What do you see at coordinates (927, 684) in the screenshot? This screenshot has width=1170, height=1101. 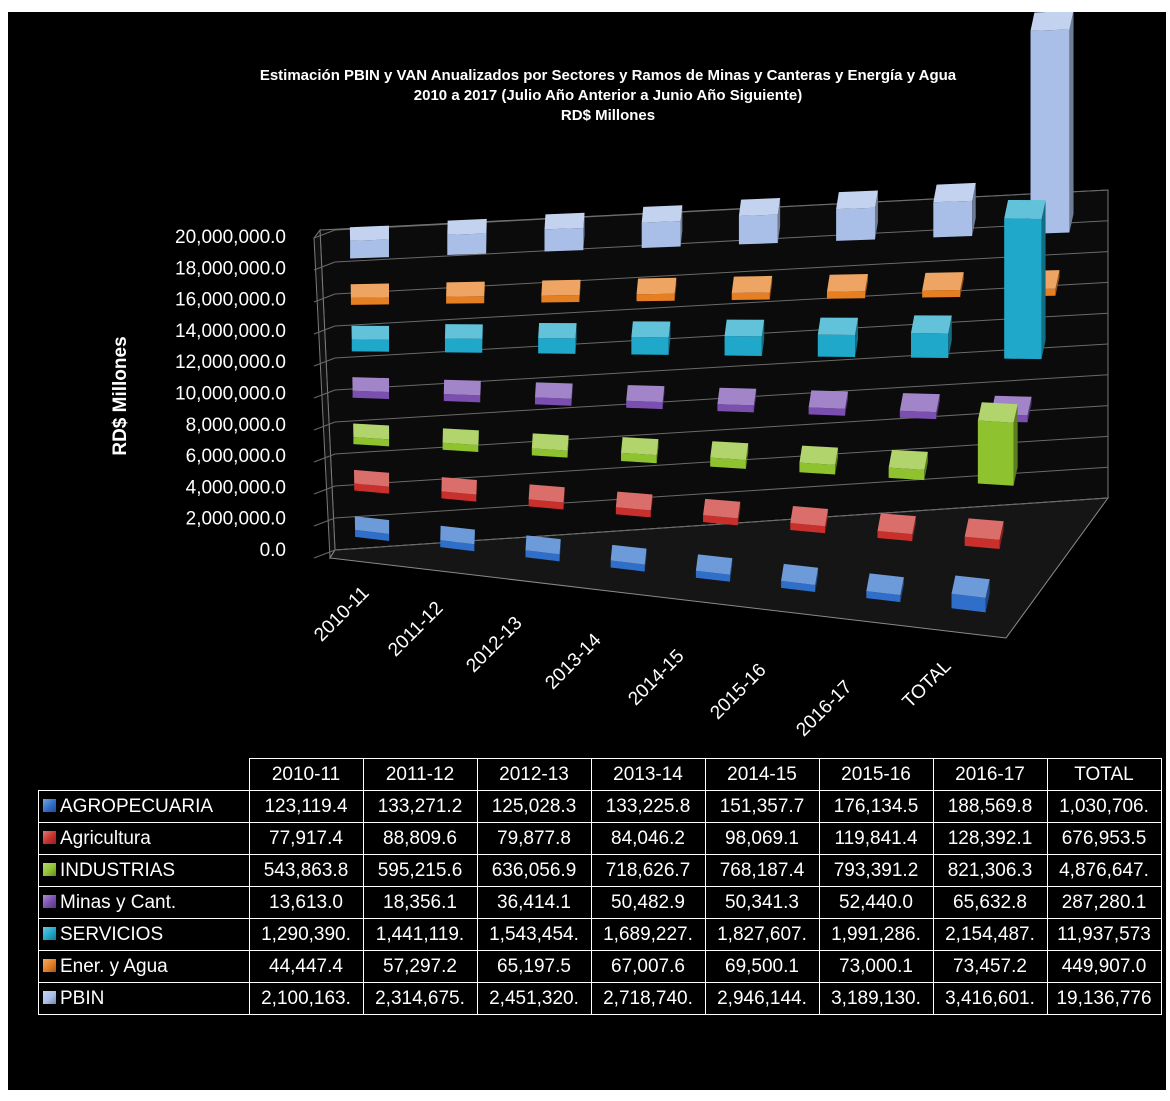 I see `x-tick-label: TOTAL` at bounding box center [927, 684].